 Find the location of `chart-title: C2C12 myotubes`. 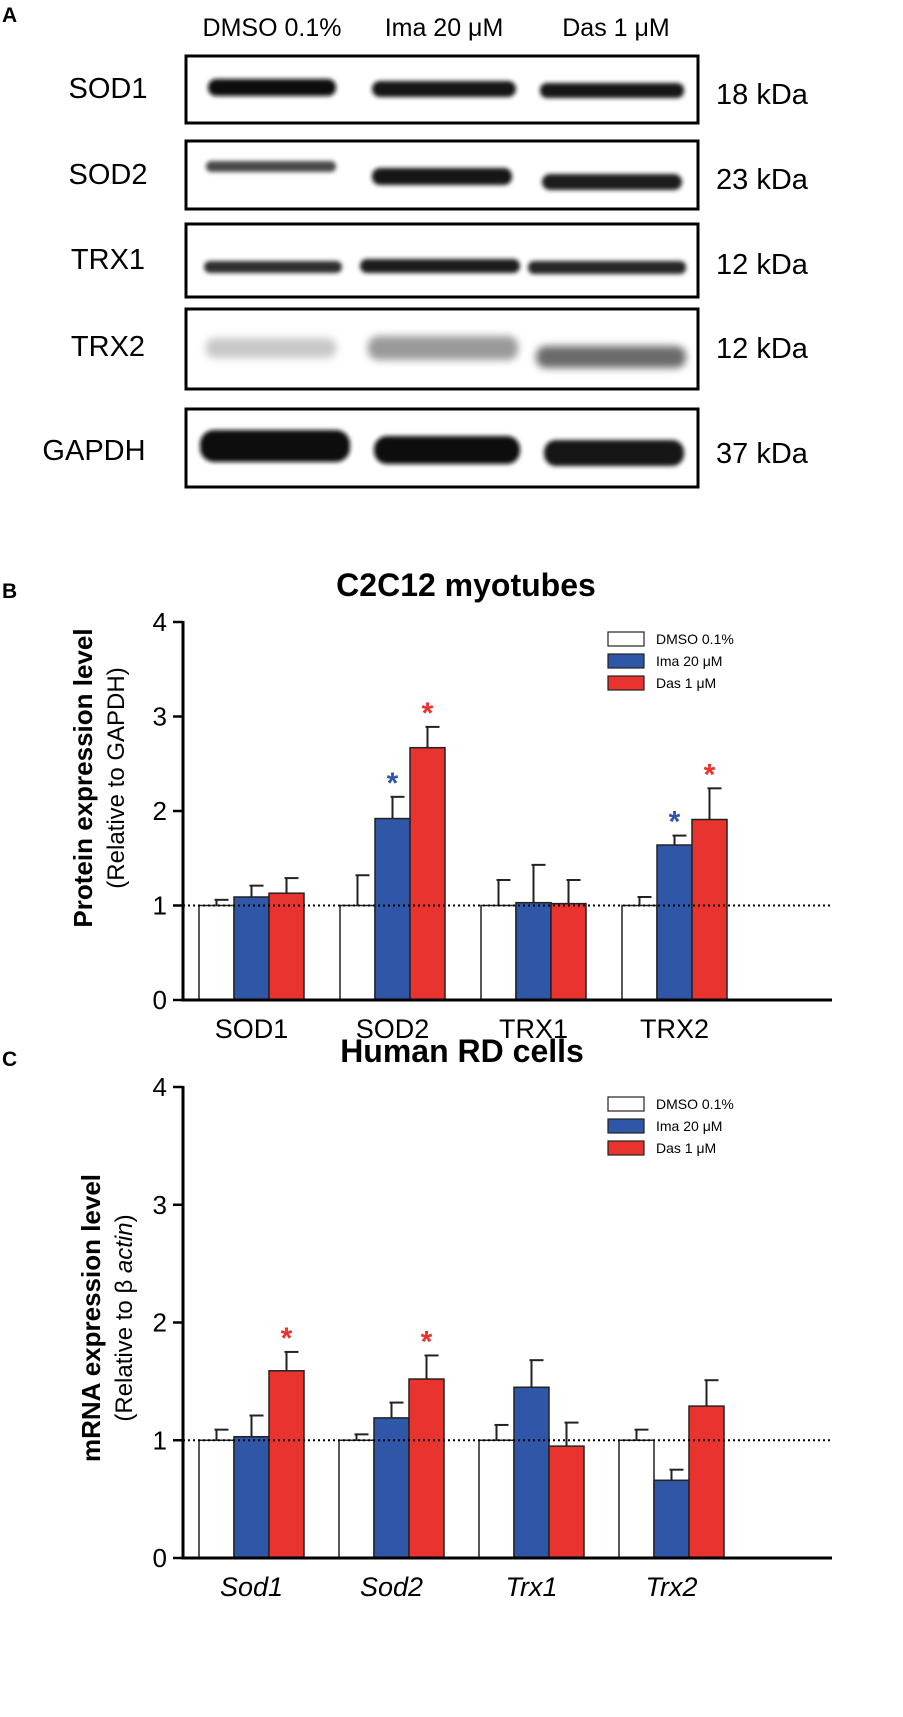

chart-title: C2C12 myotubes is located at coordinates (466, 585).